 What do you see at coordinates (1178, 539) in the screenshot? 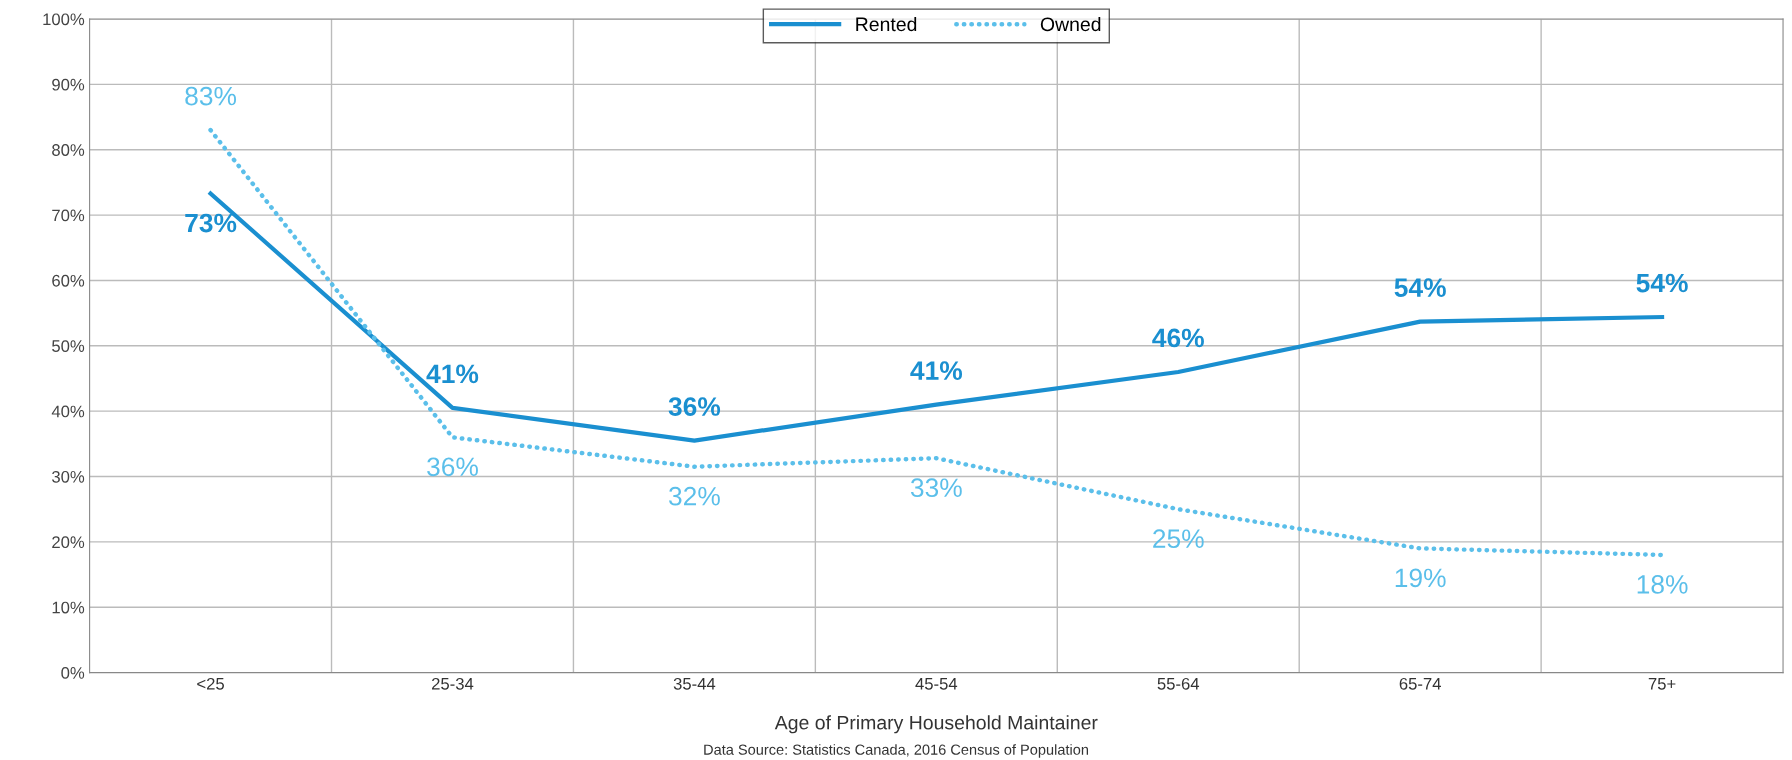
I see `data-label: 25%` at bounding box center [1178, 539].